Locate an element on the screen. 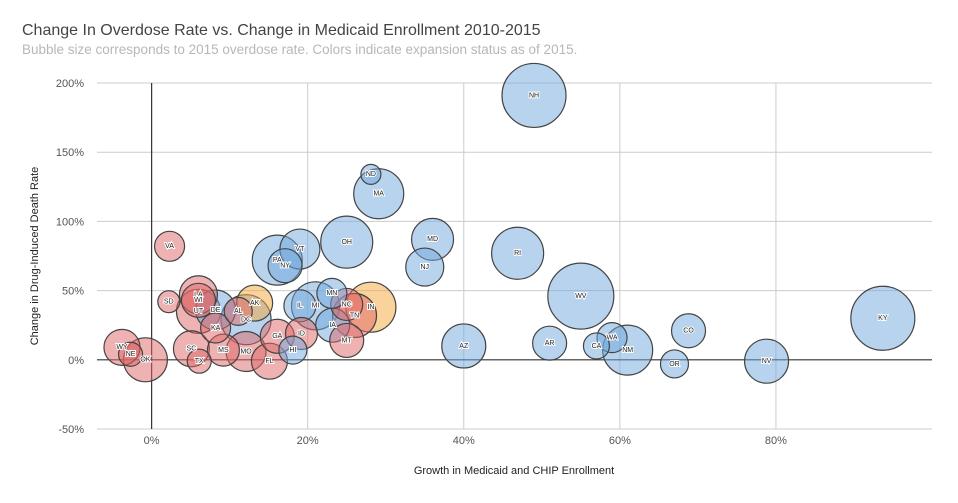 This screenshot has width=958, height=503. y-tick-label: 200% is located at coordinates (70, 84).